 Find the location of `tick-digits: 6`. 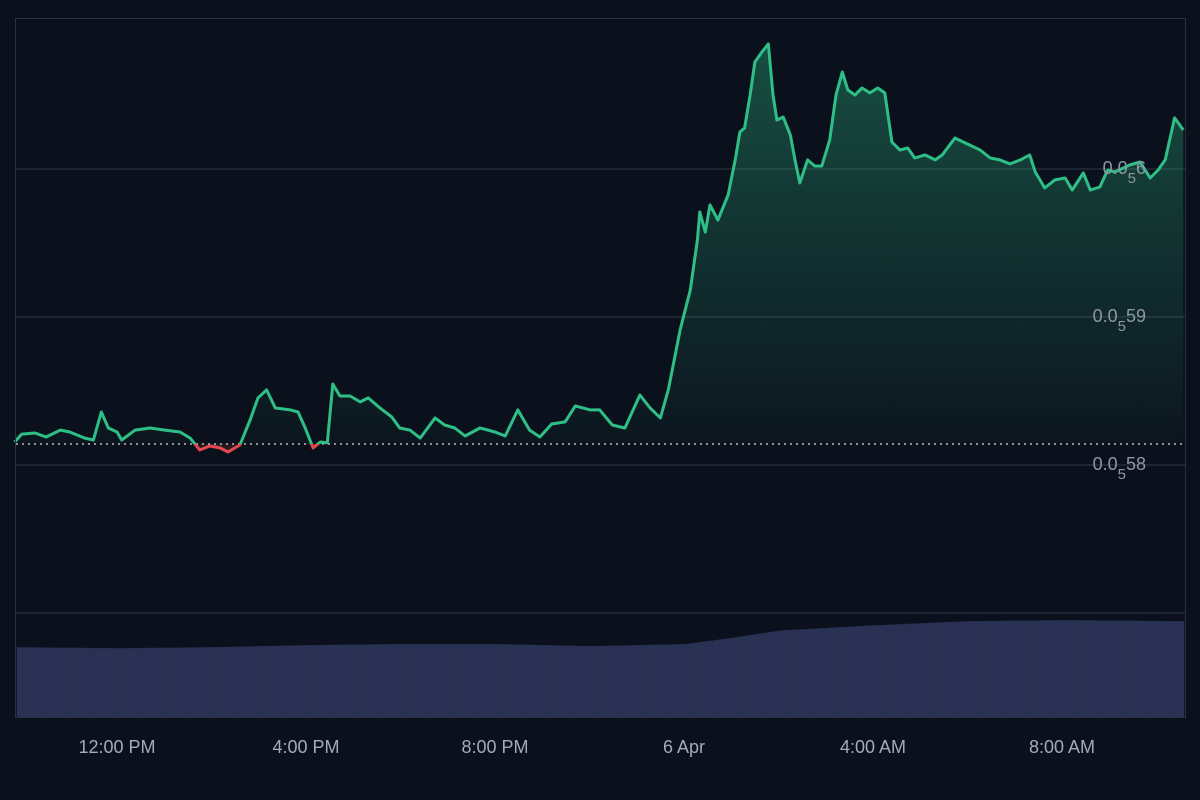

tick-digits: 6 is located at coordinates (1140, 167).